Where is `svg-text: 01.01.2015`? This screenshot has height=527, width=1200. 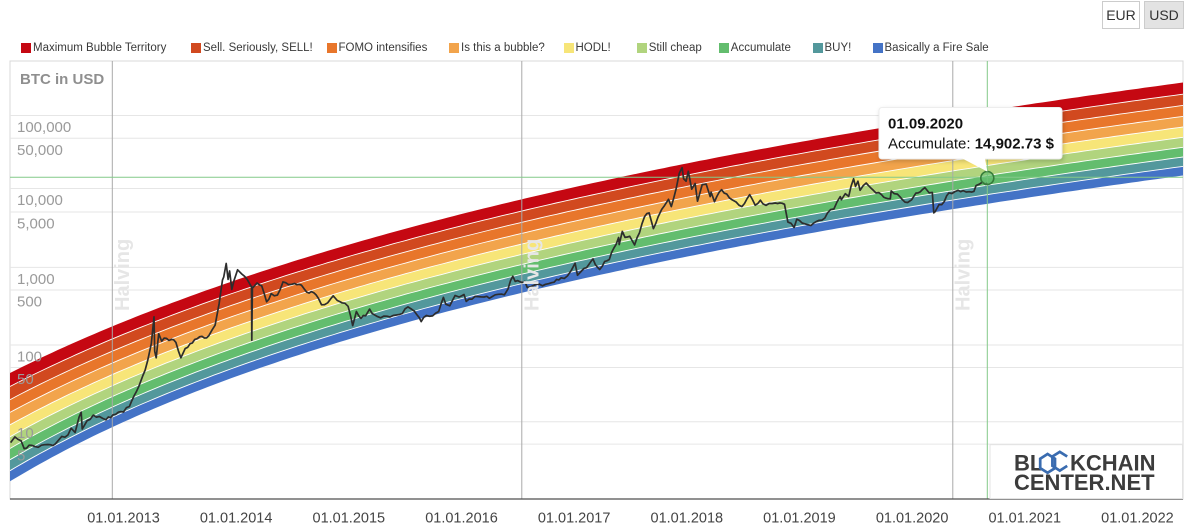
svg-text: 01.01.2015 is located at coordinates (349, 519).